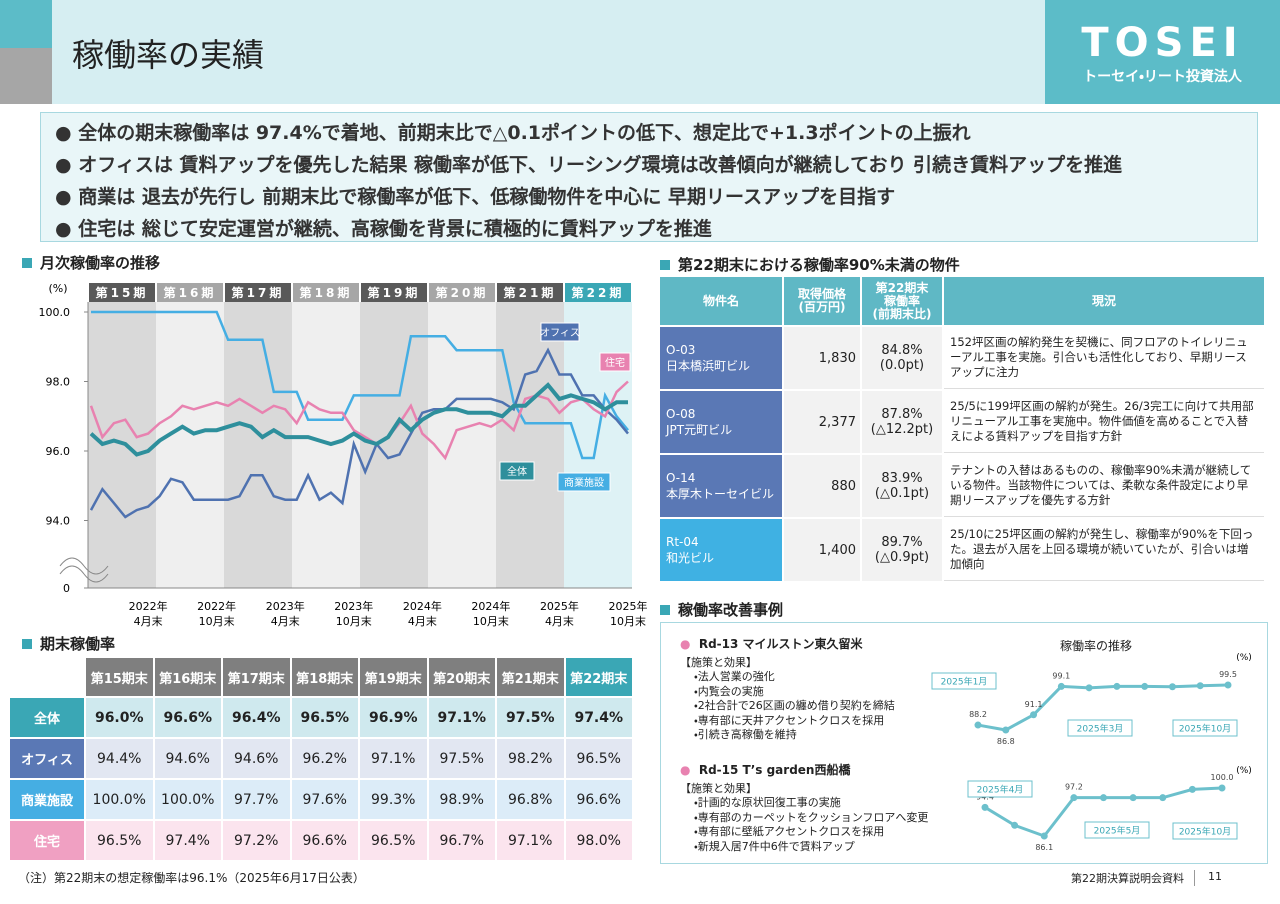 The width and height of the screenshot is (1280, 904). I want to click on corner, so click(47, 677).